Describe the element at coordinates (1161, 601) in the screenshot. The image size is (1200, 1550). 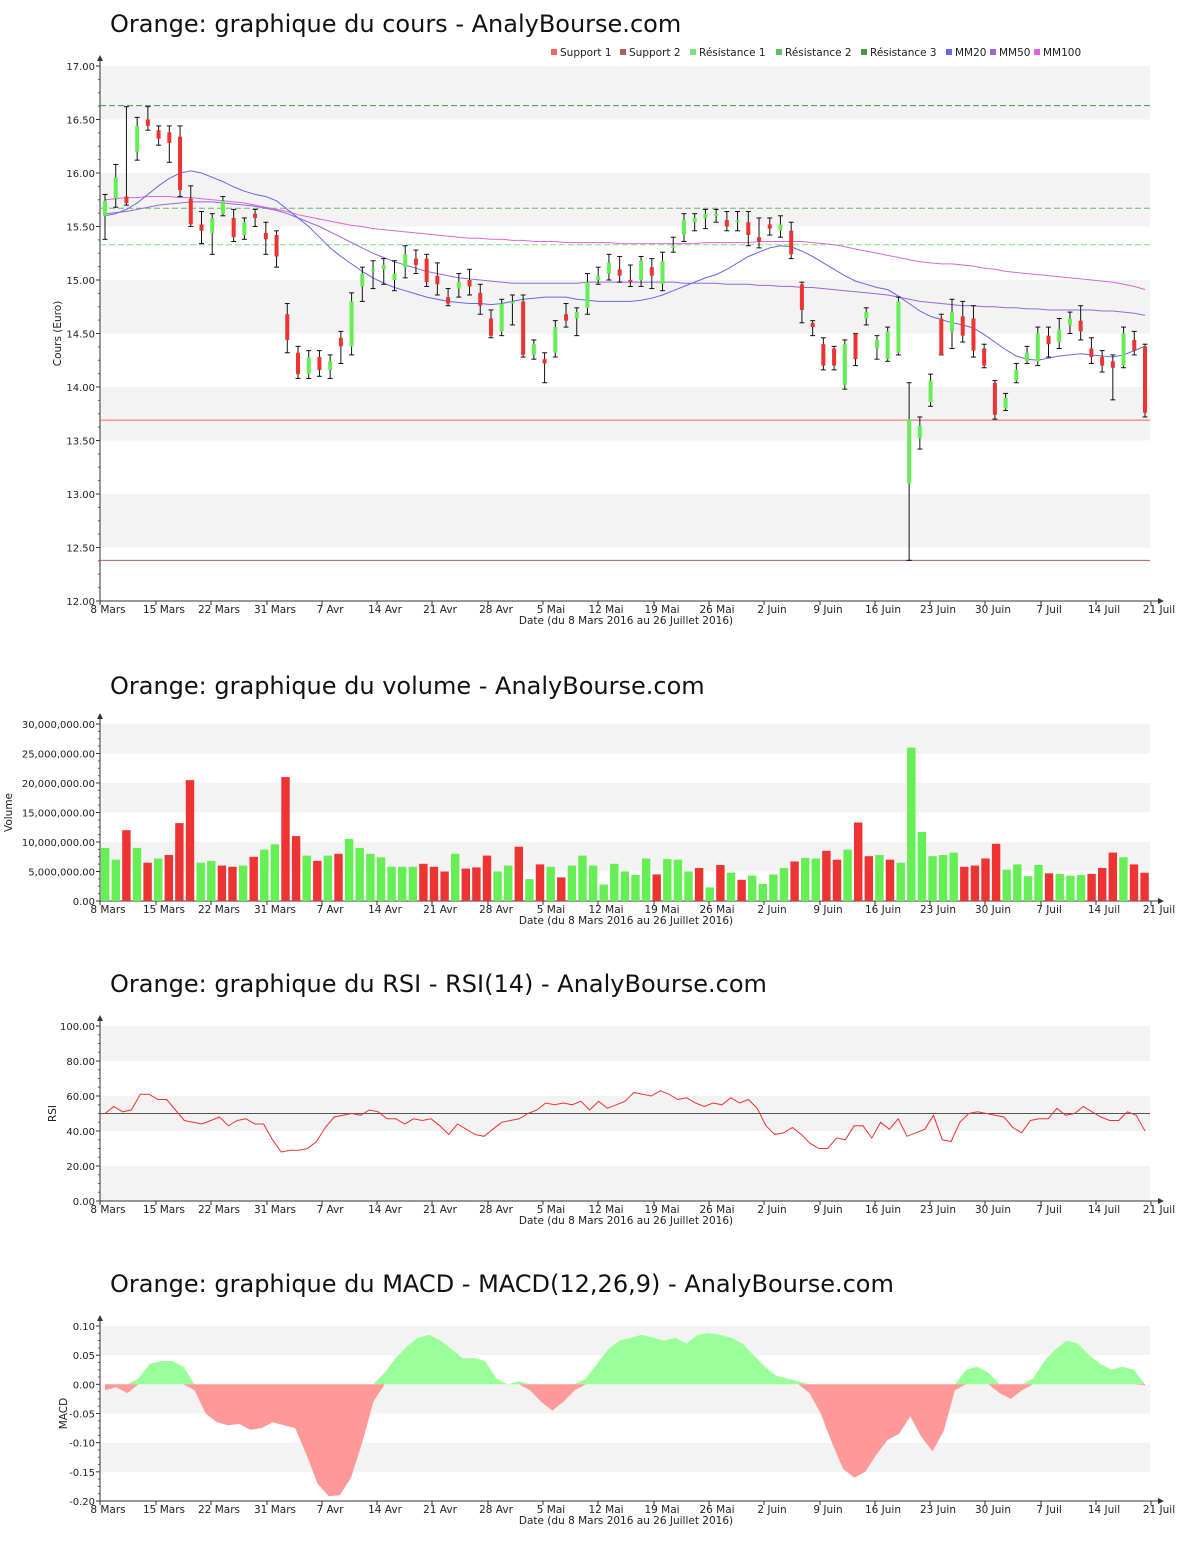
I see `x-axis-arrow` at that location.